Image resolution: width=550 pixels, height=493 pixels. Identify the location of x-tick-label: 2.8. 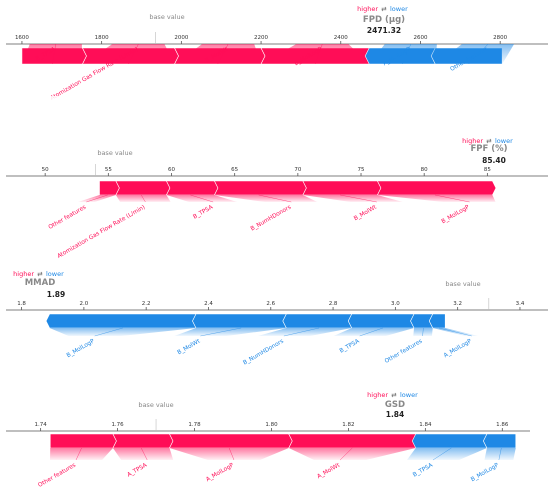
(333, 304).